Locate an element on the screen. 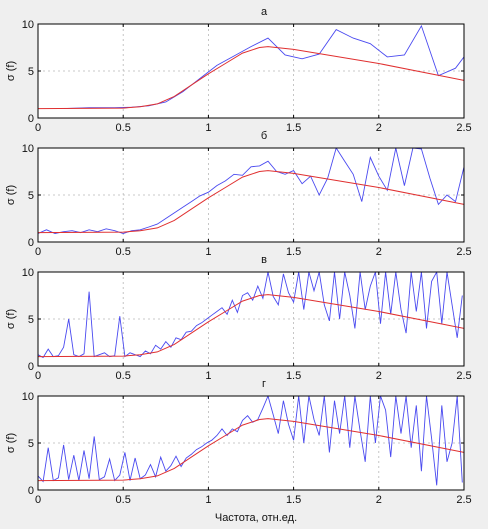 The height and width of the screenshot is (529, 488). subplot-title: б is located at coordinates (264, 136).